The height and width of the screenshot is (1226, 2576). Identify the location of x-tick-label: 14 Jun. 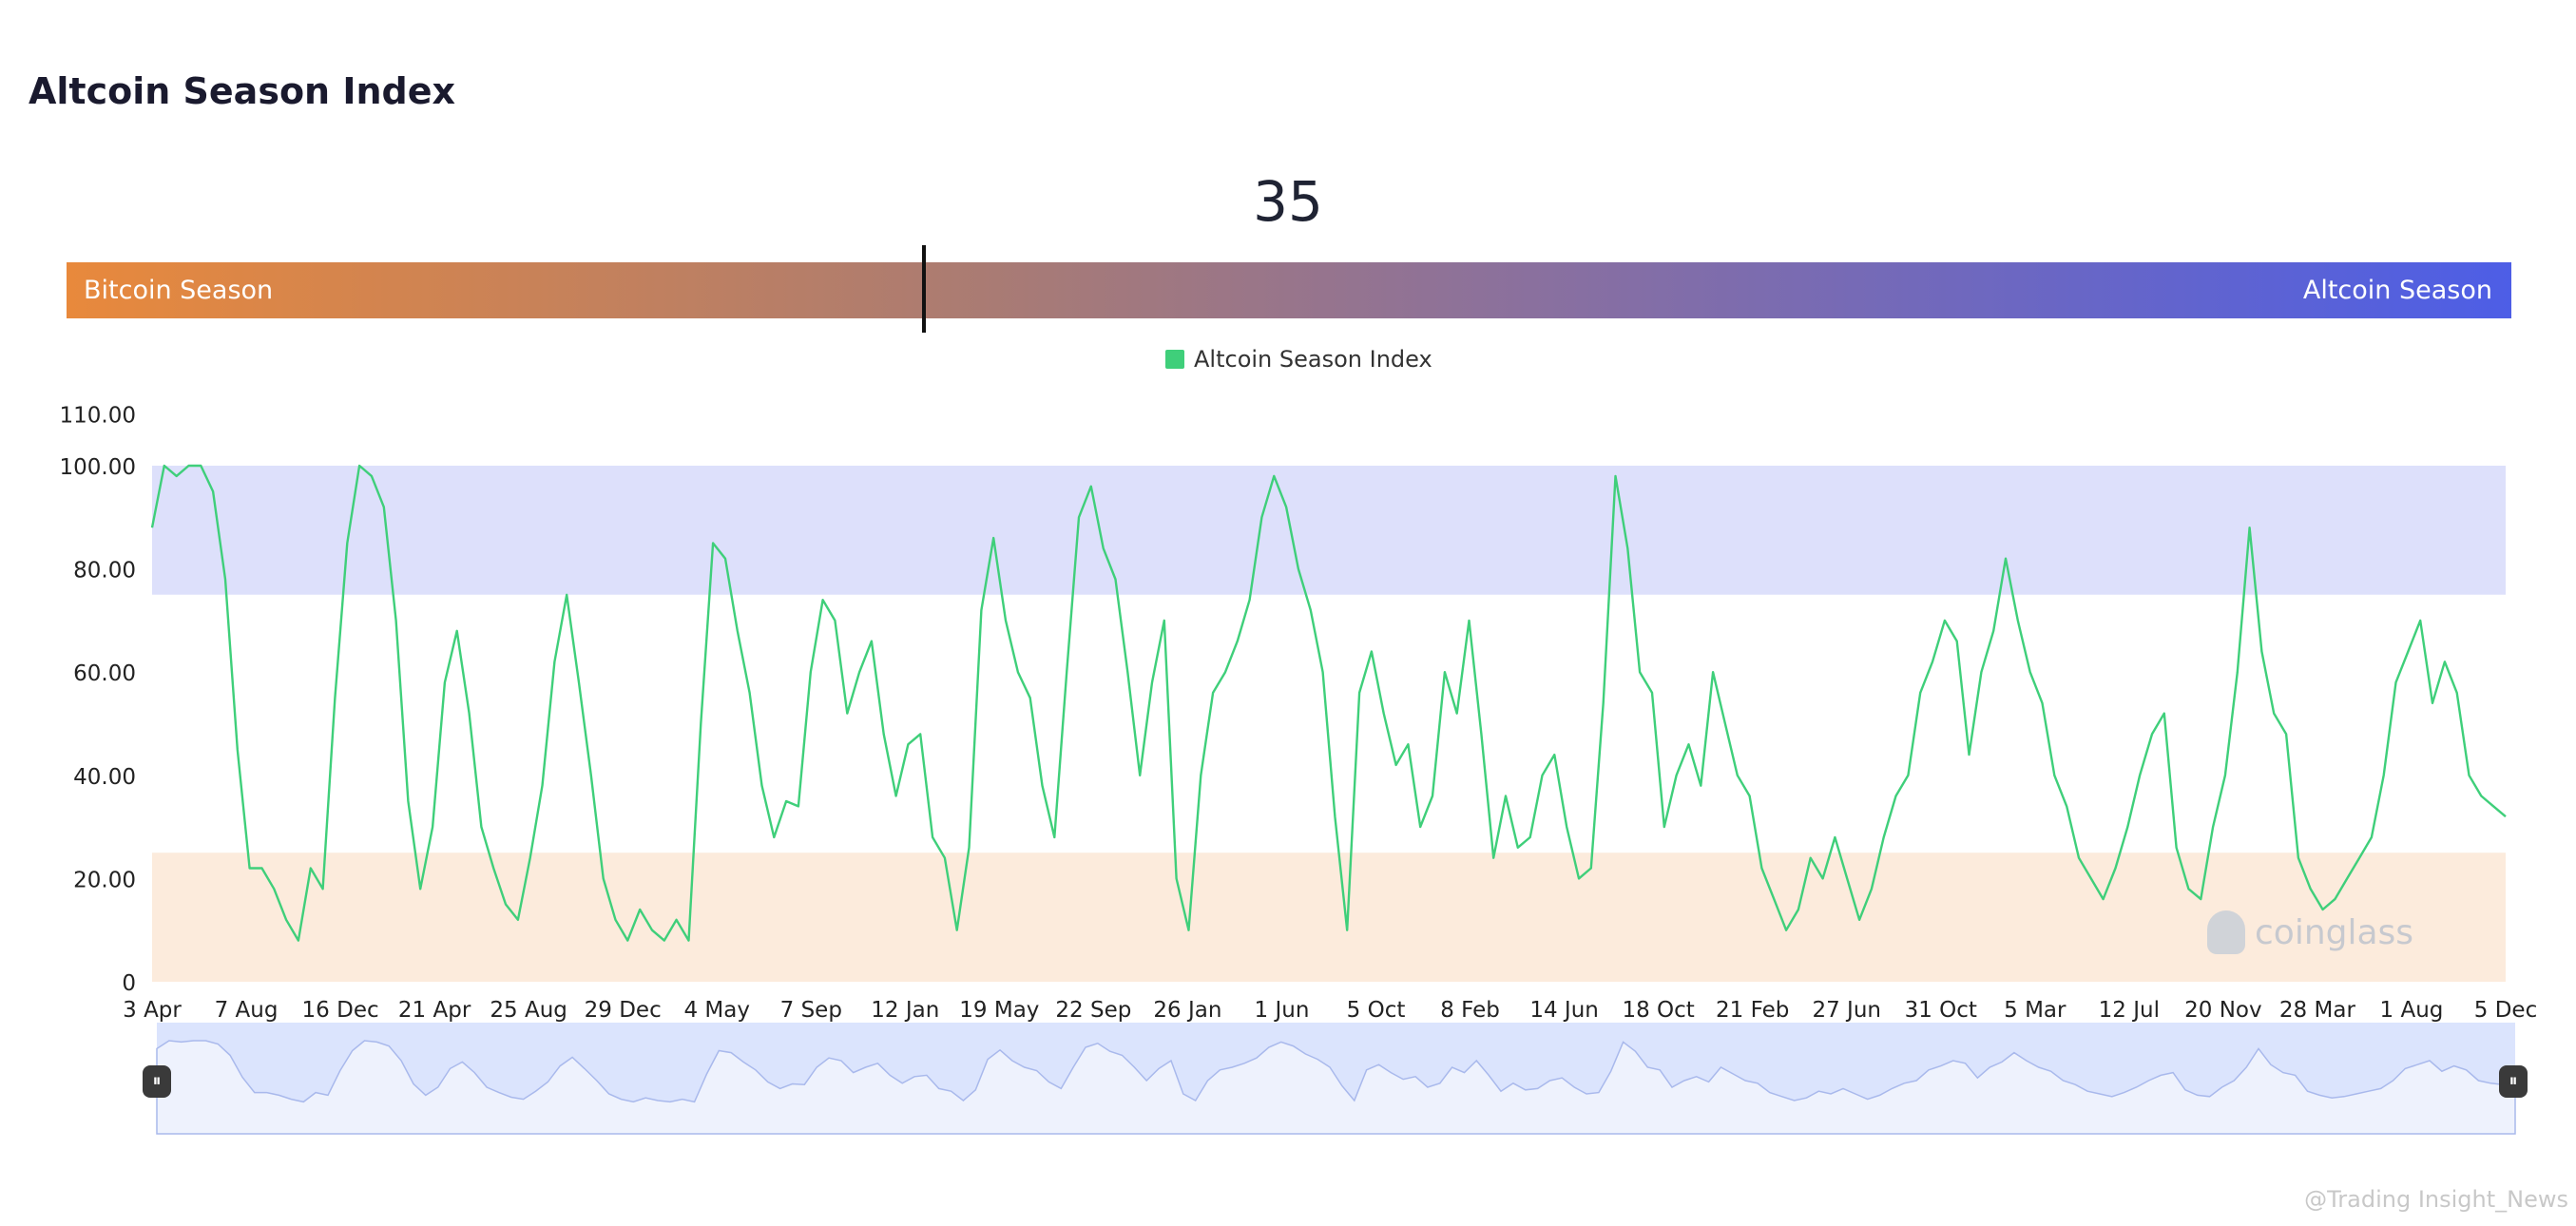
(1564, 1011).